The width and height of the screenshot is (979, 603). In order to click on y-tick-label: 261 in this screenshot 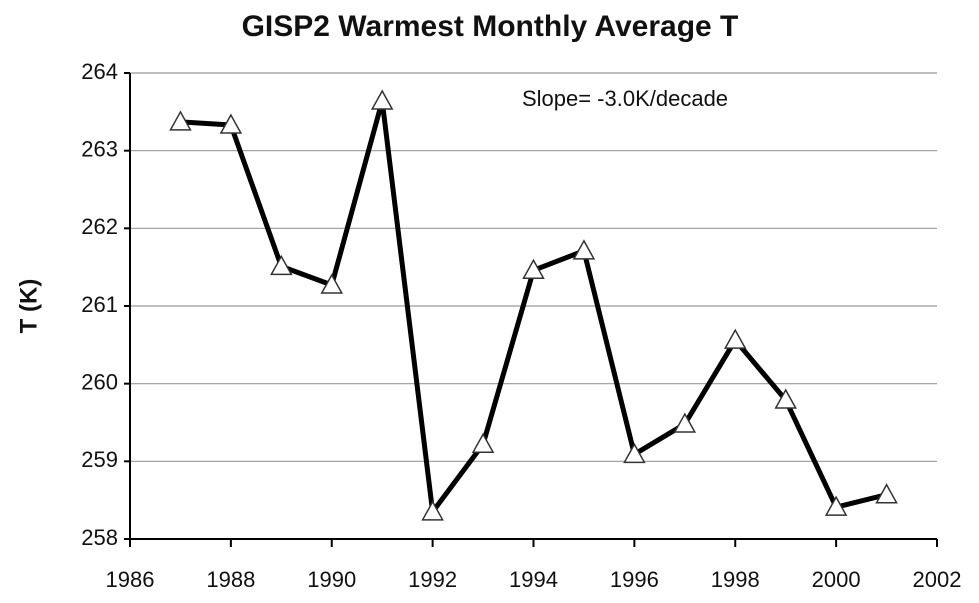, I will do `click(99, 304)`.